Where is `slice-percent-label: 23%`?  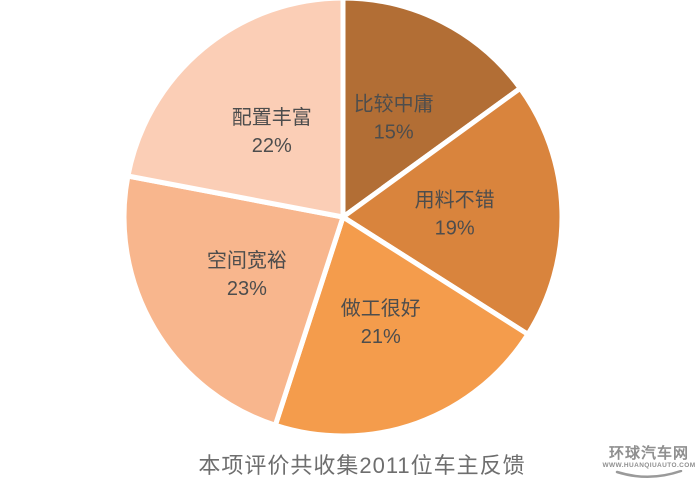 slice-percent-label: 23% is located at coordinates (247, 289).